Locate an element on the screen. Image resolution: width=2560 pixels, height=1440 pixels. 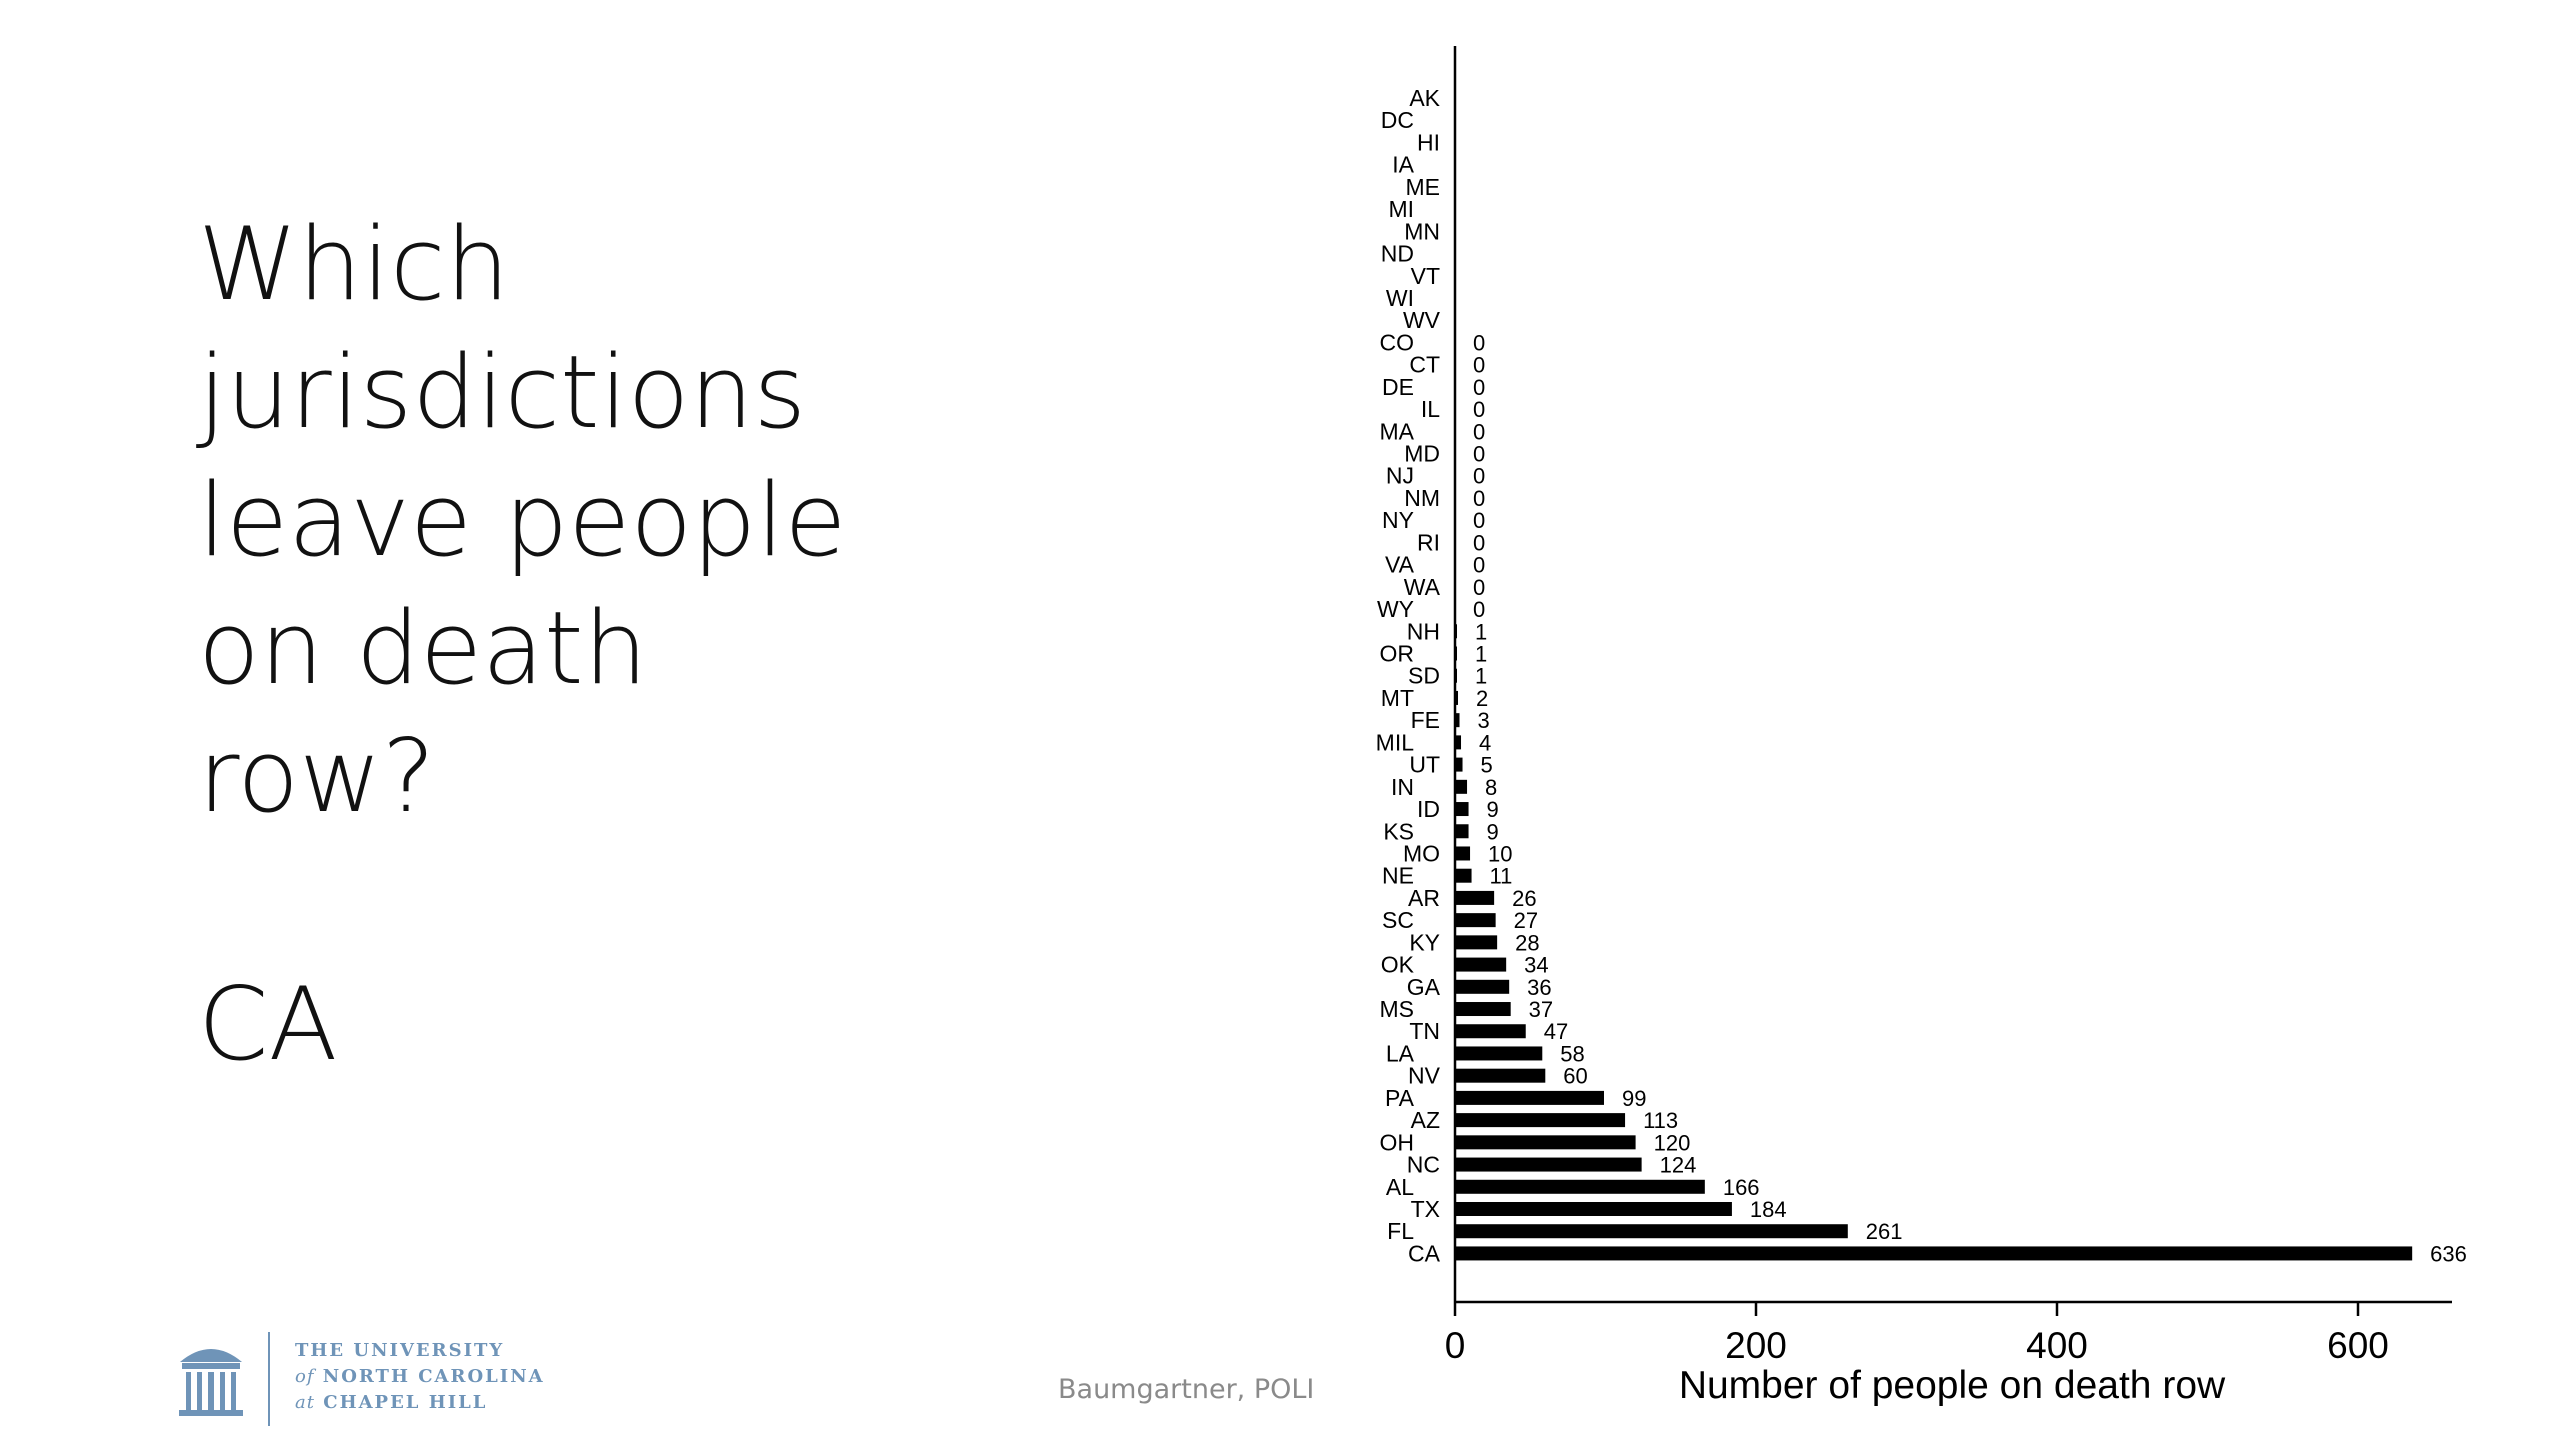
unc-logo is located at coordinates (224, 1379).